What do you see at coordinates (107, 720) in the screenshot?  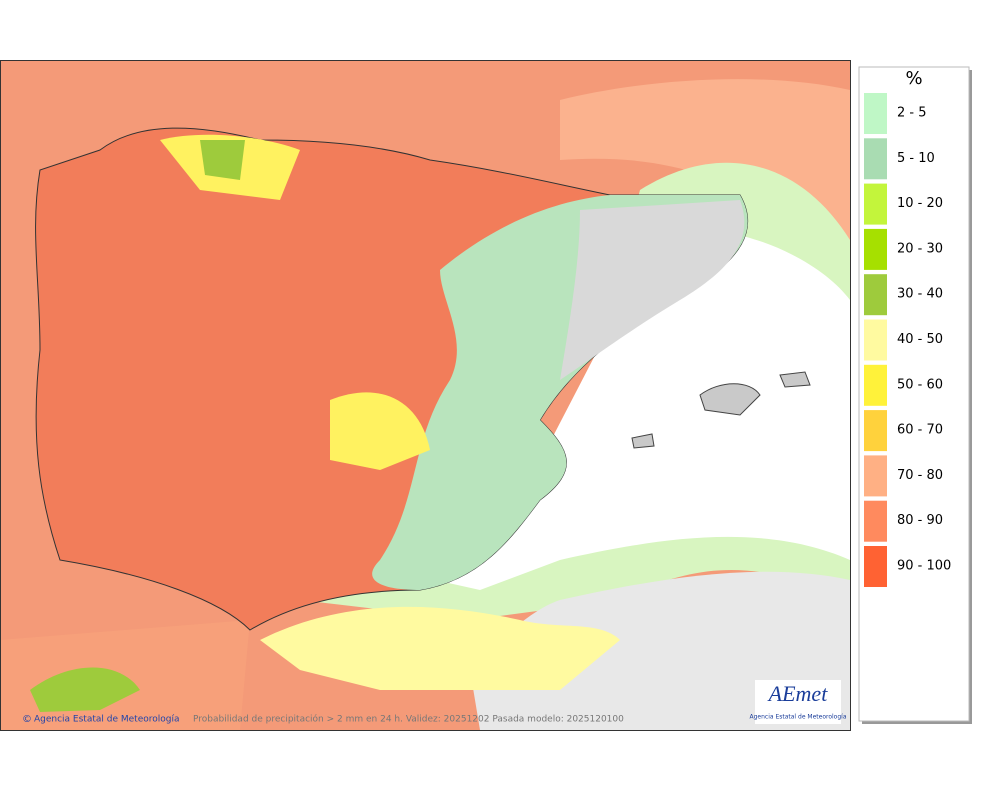 I see `footer-credit: Agencia Estatal de Meteorología` at bounding box center [107, 720].